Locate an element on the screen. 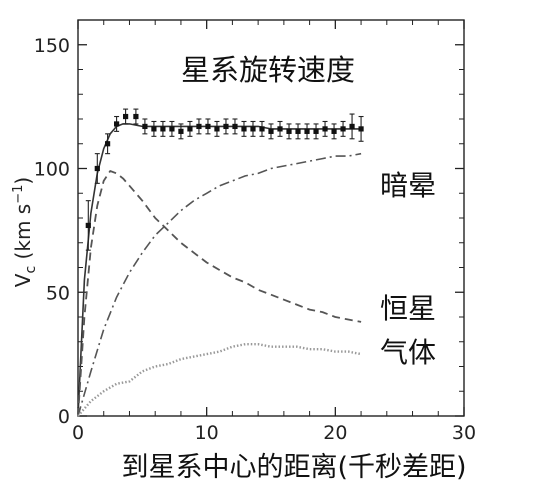 This screenshot has width=548, height=494. label-halo: 暗晕 is located at coordinates (408, 185).